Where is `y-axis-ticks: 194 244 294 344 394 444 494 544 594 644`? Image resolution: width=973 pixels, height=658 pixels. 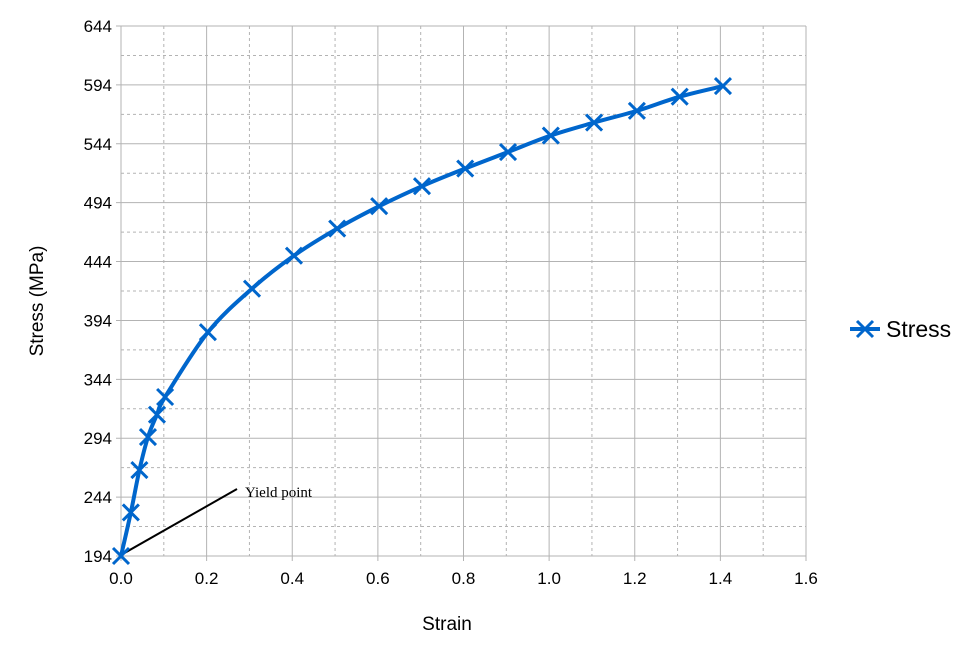
y-axis-ticks: 194 244 294 344 394 444 494 544 594 644 is located at coordinates (98, 291).